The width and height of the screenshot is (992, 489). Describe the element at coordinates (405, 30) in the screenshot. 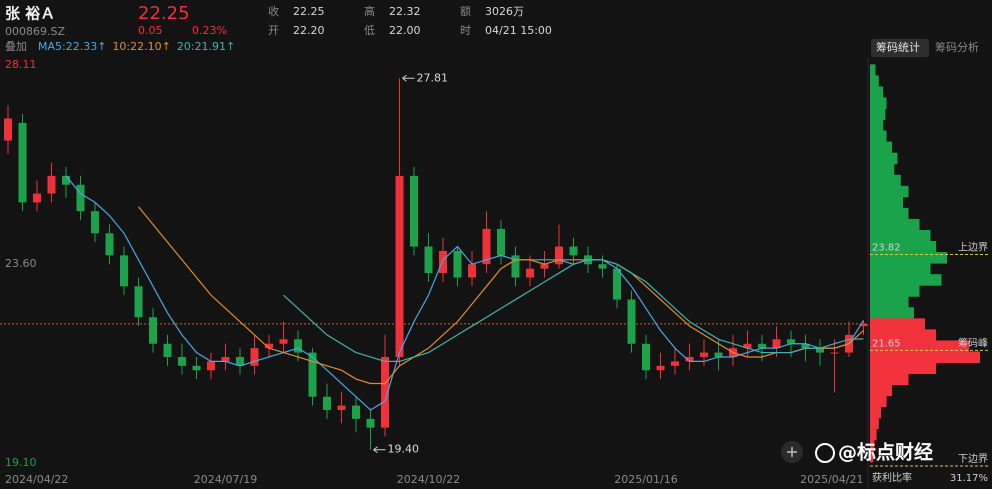

I see `quote-value: 22.00` at that location.